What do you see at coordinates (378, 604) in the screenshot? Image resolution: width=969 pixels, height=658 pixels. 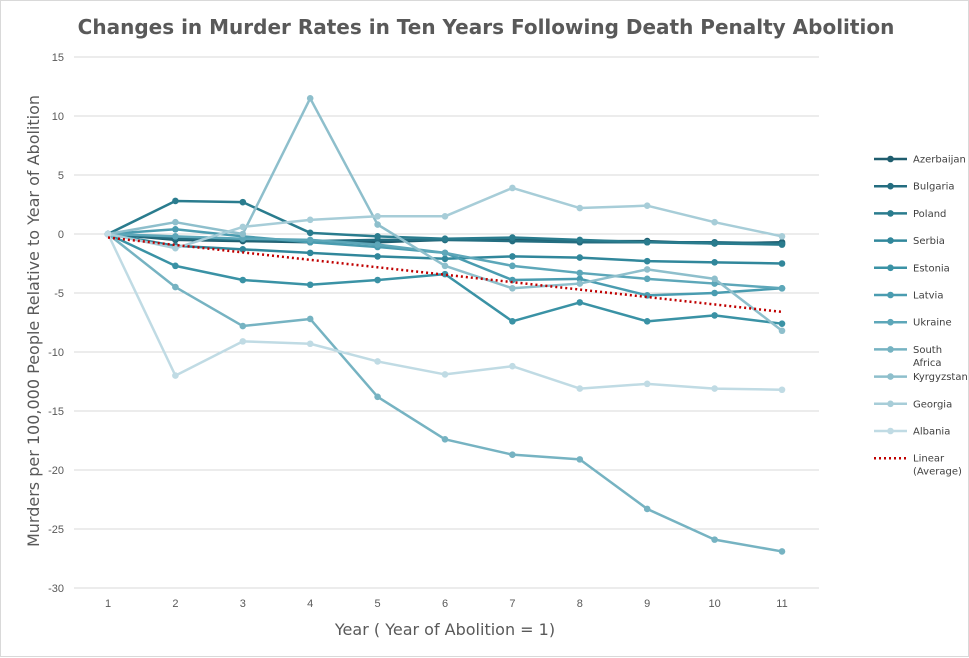 I see `x-tick-label: 5` at bounding box center [378, 604].